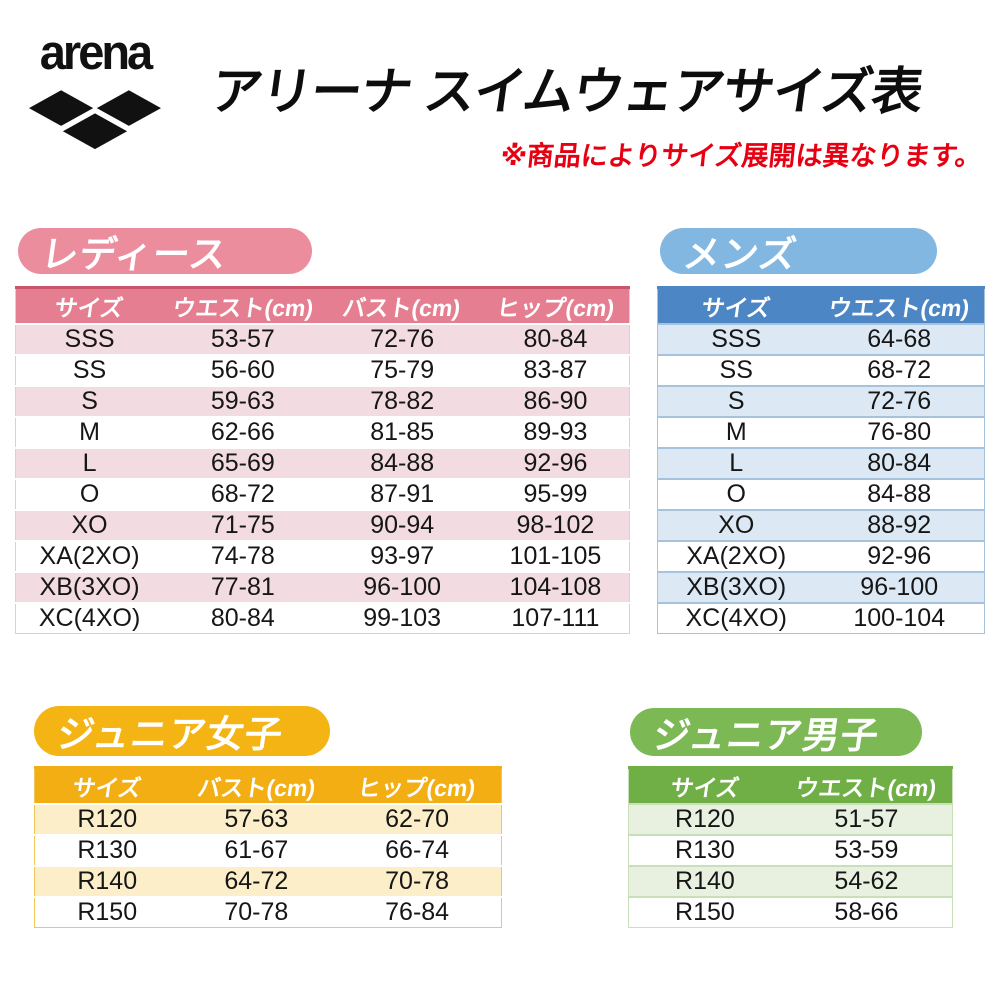 The height and width of the screenshot is (1000, 1000). I want to click on measurement-cell: 88-92, so click(899, 525).